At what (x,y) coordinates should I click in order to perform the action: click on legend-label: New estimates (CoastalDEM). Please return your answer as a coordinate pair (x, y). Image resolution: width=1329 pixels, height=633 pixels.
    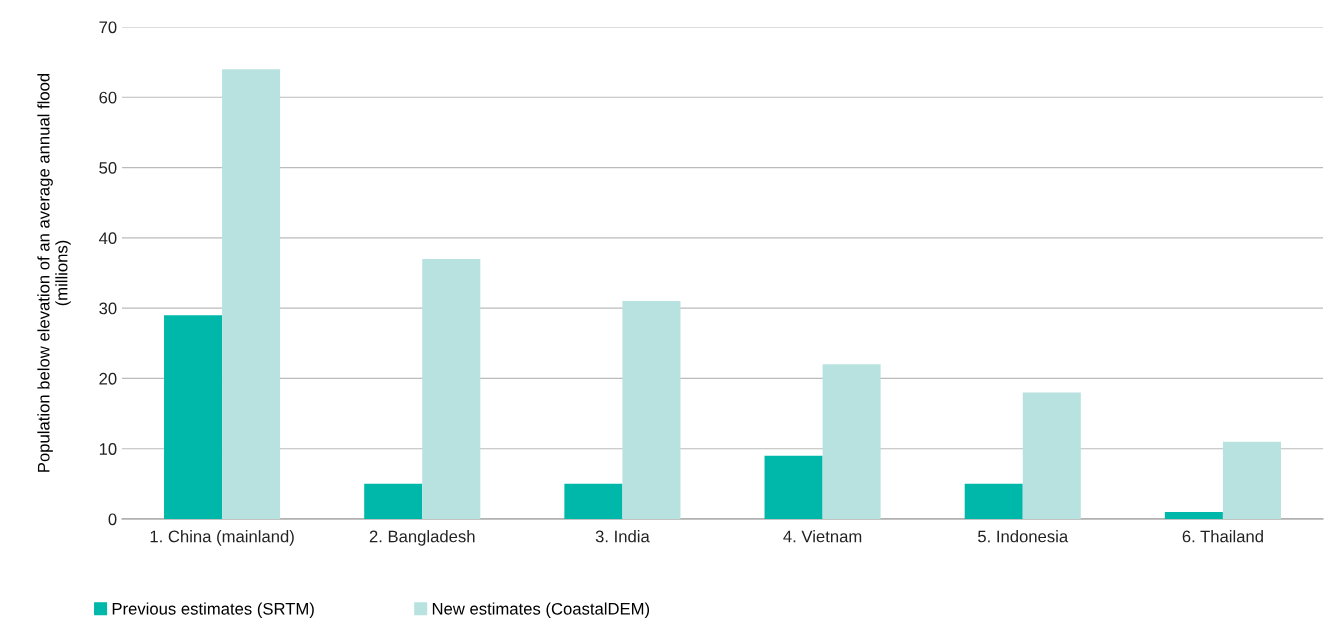
    Looking at the image, I should click on (541, 610).